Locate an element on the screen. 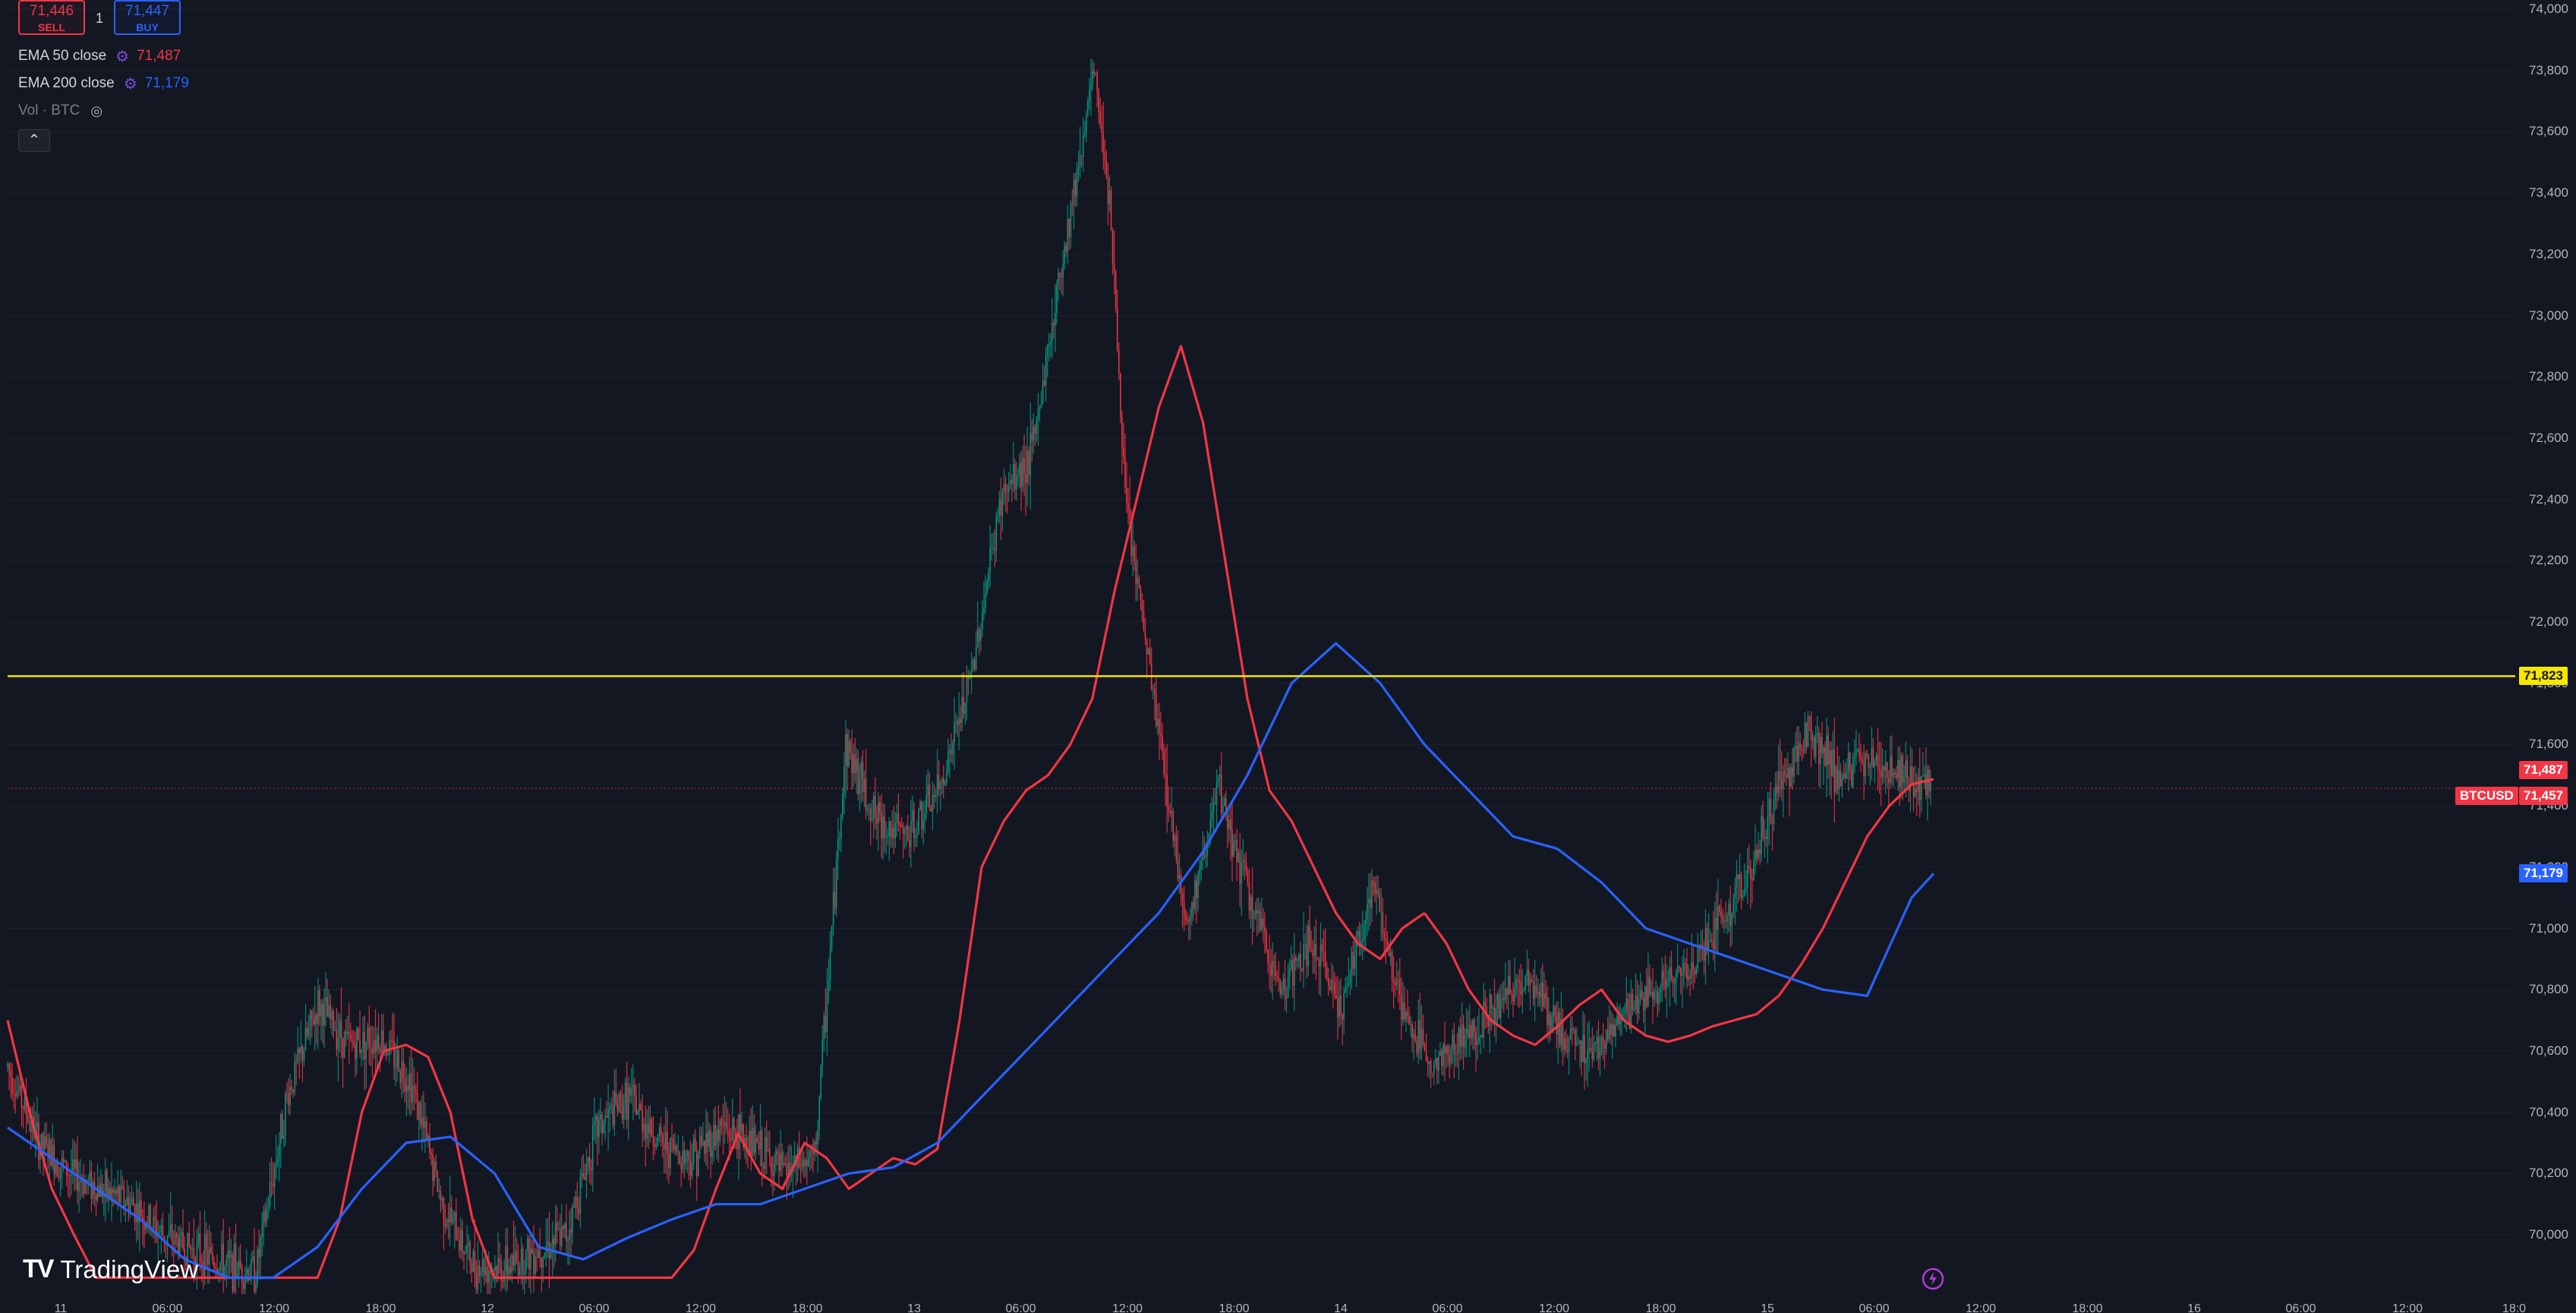  buy-label: BUY is located at coordinates (147, 27).